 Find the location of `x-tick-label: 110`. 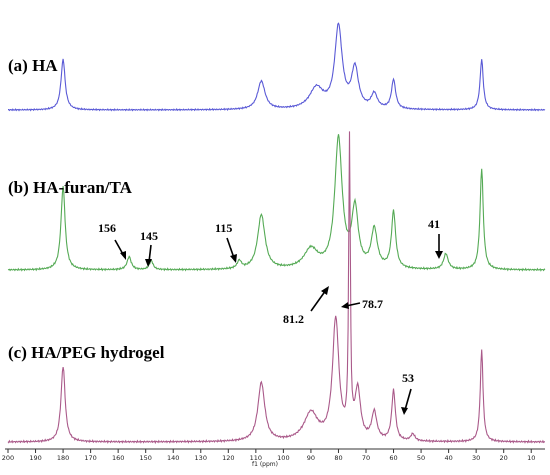

x-tick-label: 110 is located at coordinates (256, 458).